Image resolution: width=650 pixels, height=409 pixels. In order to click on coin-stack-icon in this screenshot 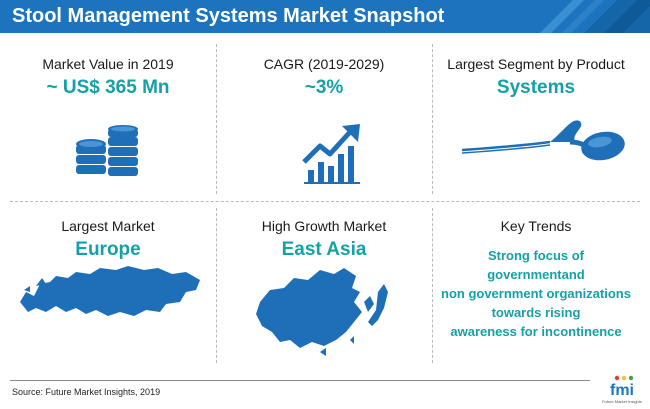, I will do `click(108, 155)`.